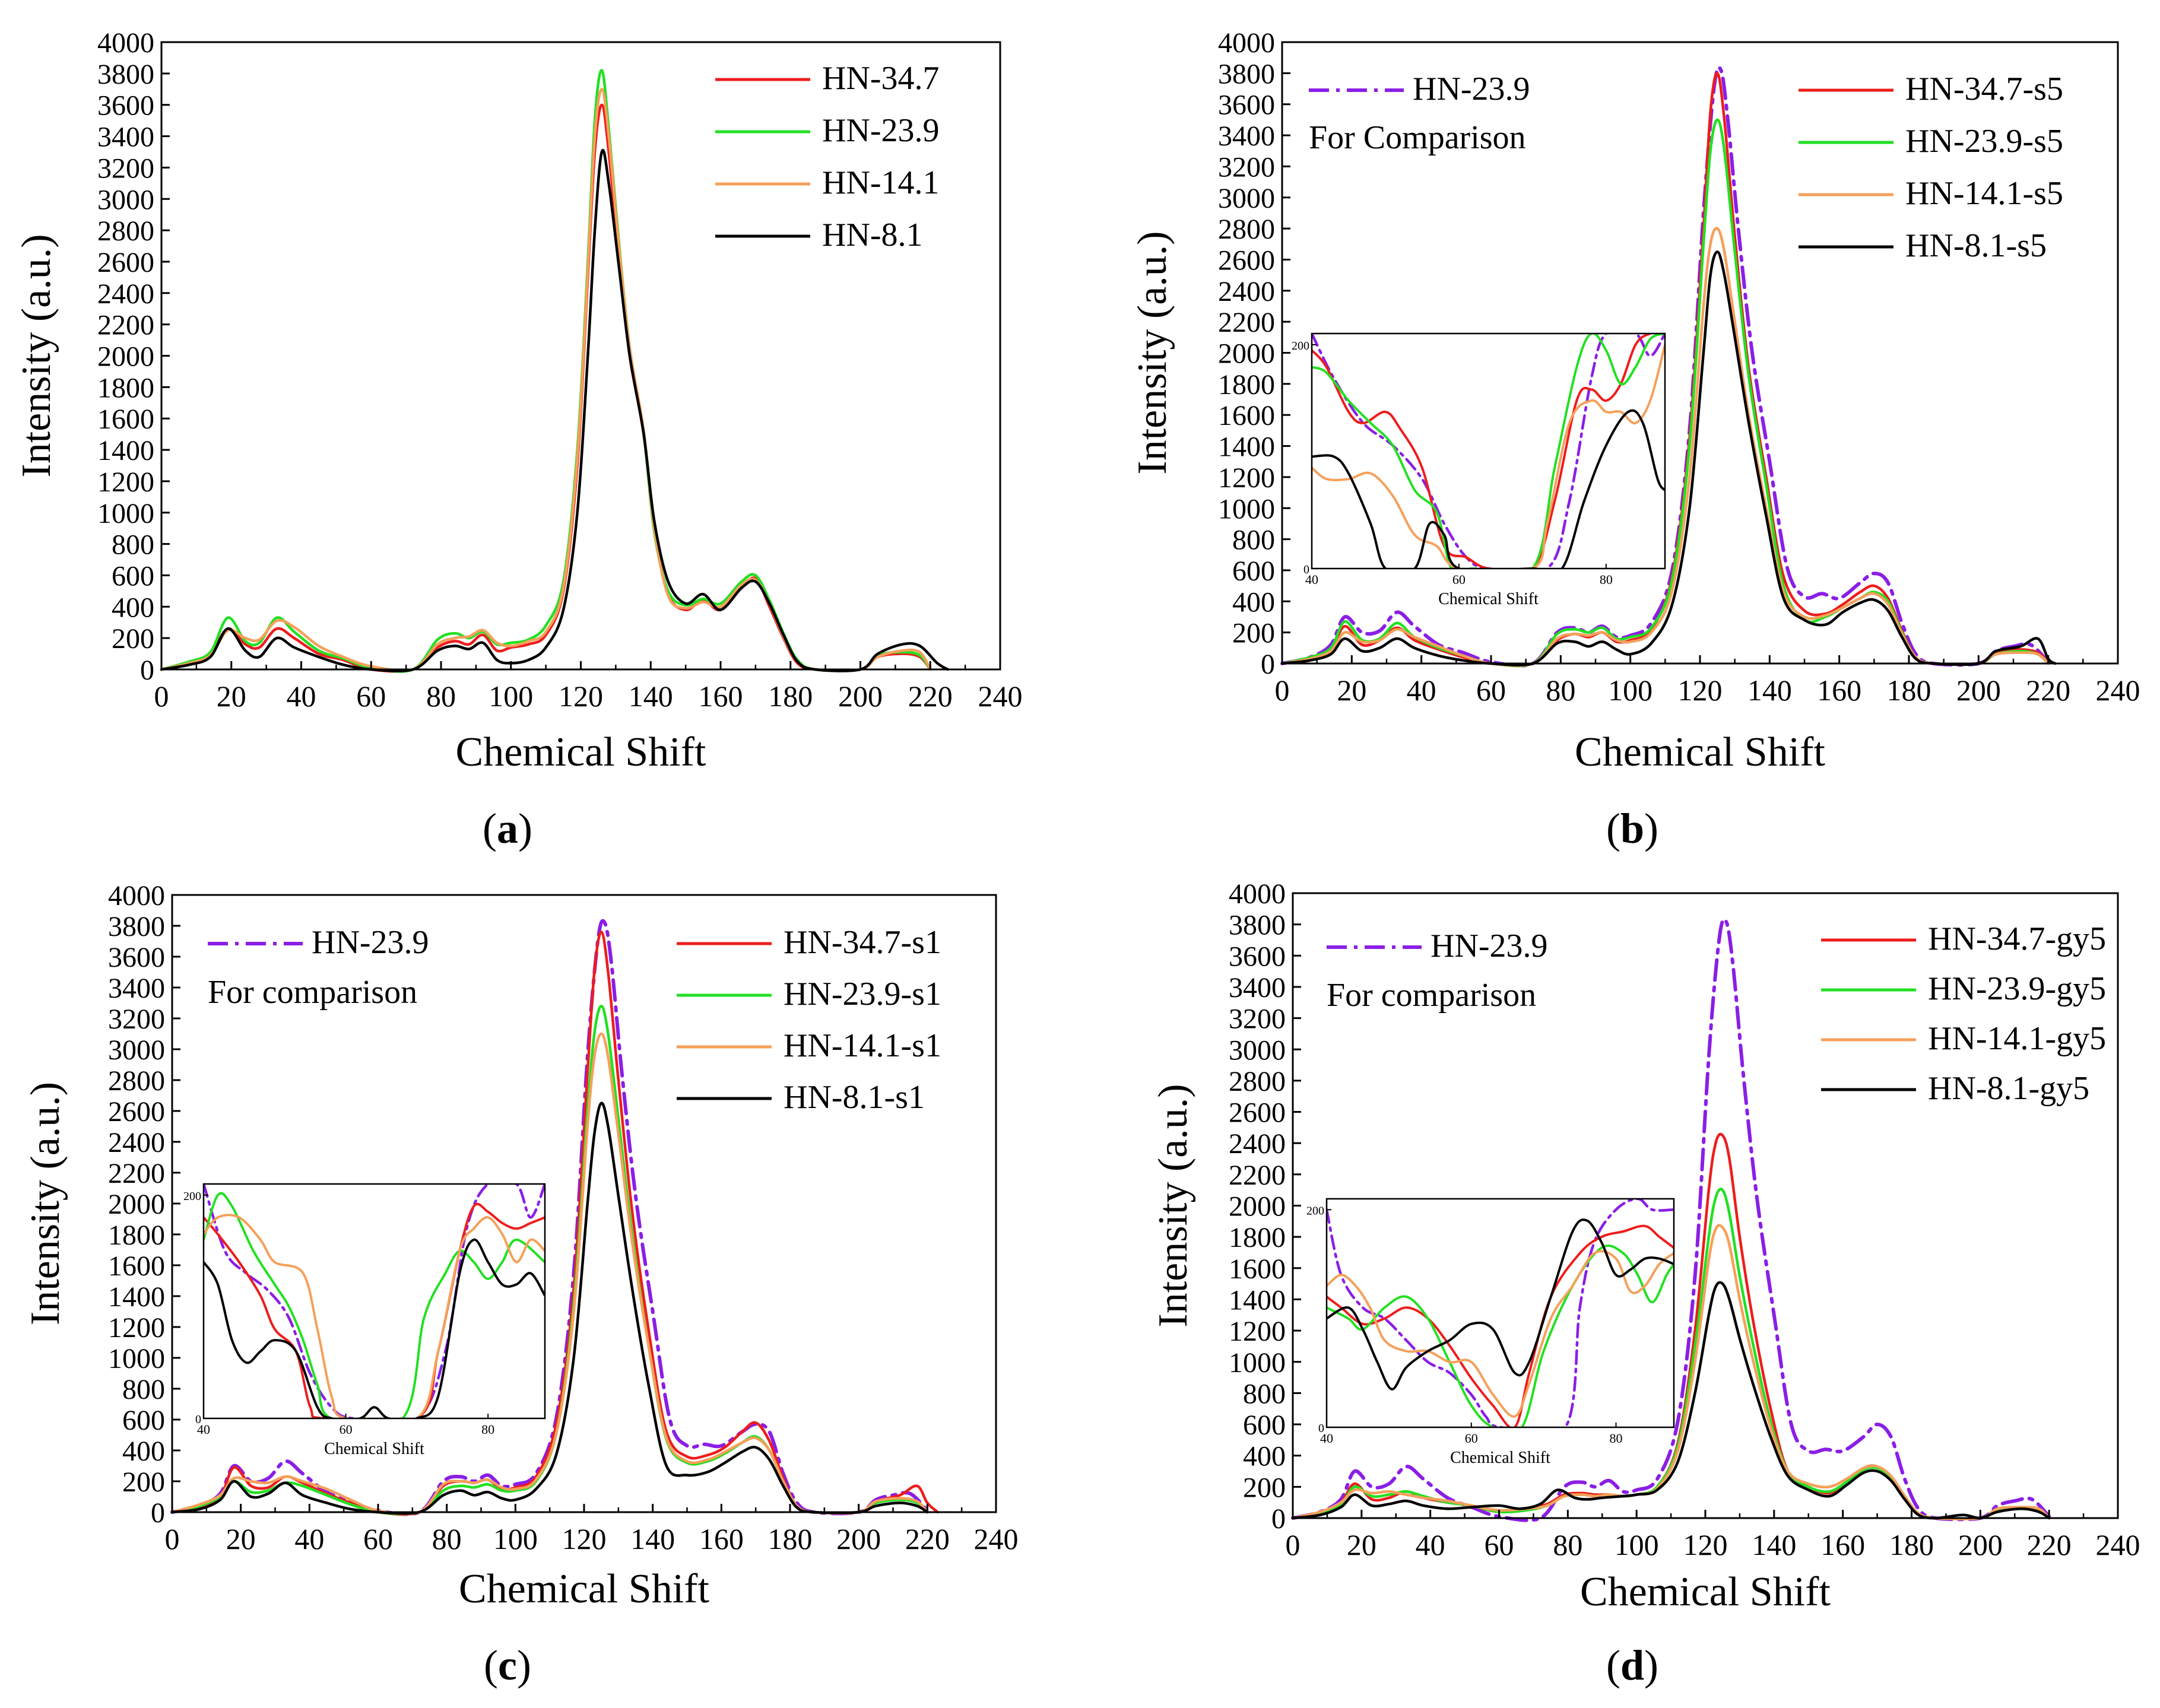 The width and height of the screenshot is (2160, 1708). I want to click on legend-label-HN-8.1: HN-8.1, so click(872, 235).